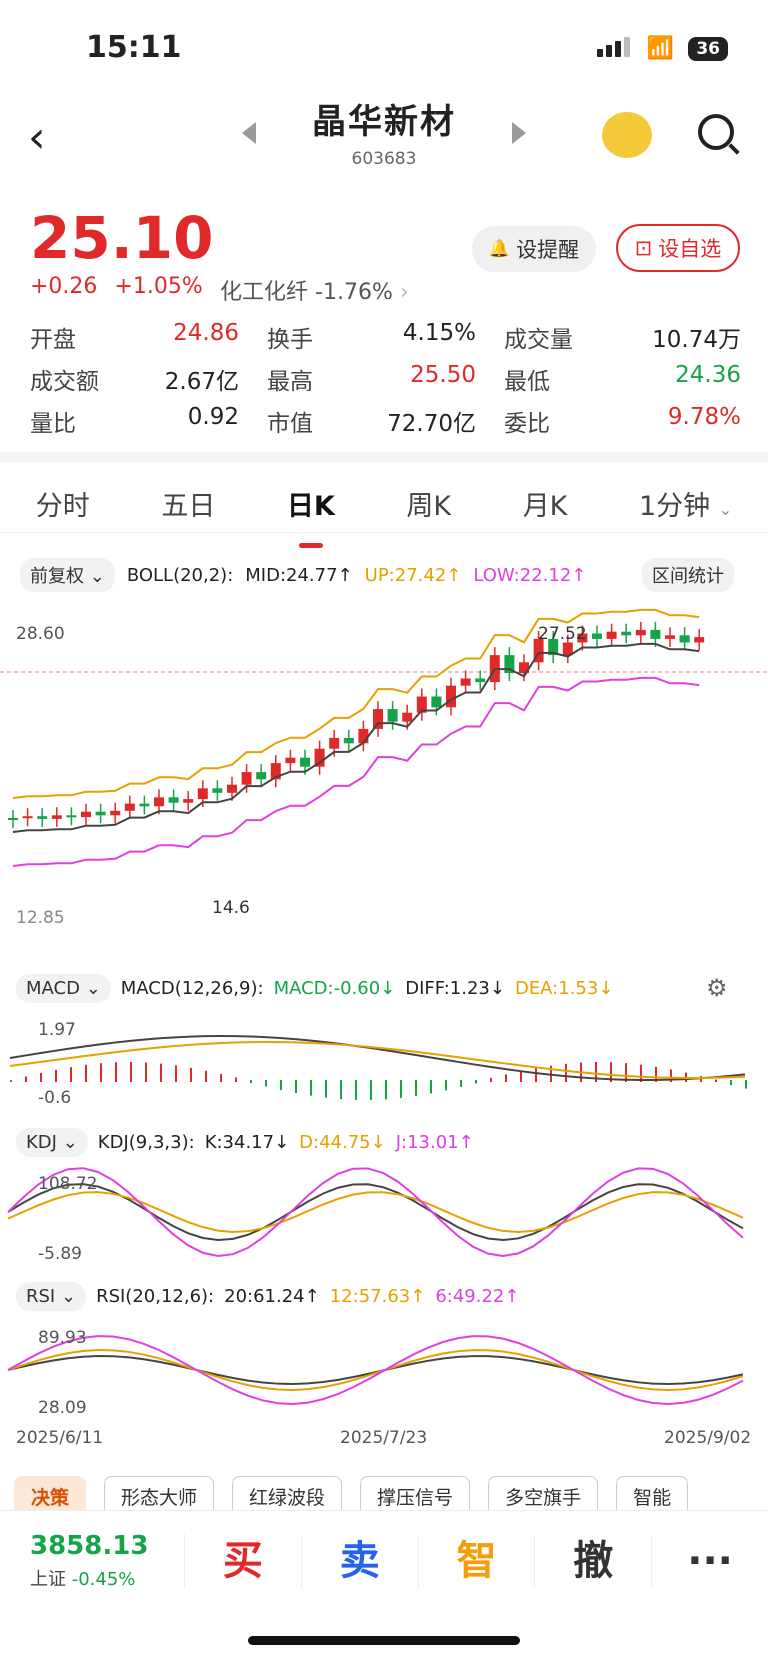 Image resolution: width=768 pixels, height=1663 pixels. I want to click on tab-five-day: 五日, so click(188, 506).